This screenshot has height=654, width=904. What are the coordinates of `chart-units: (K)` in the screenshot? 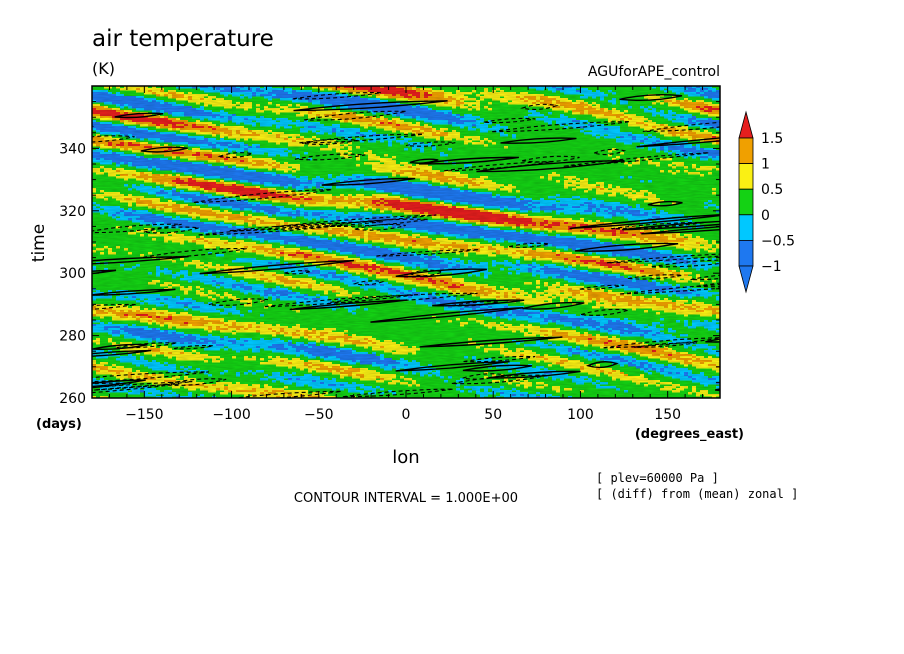 It's located at (103, 68).